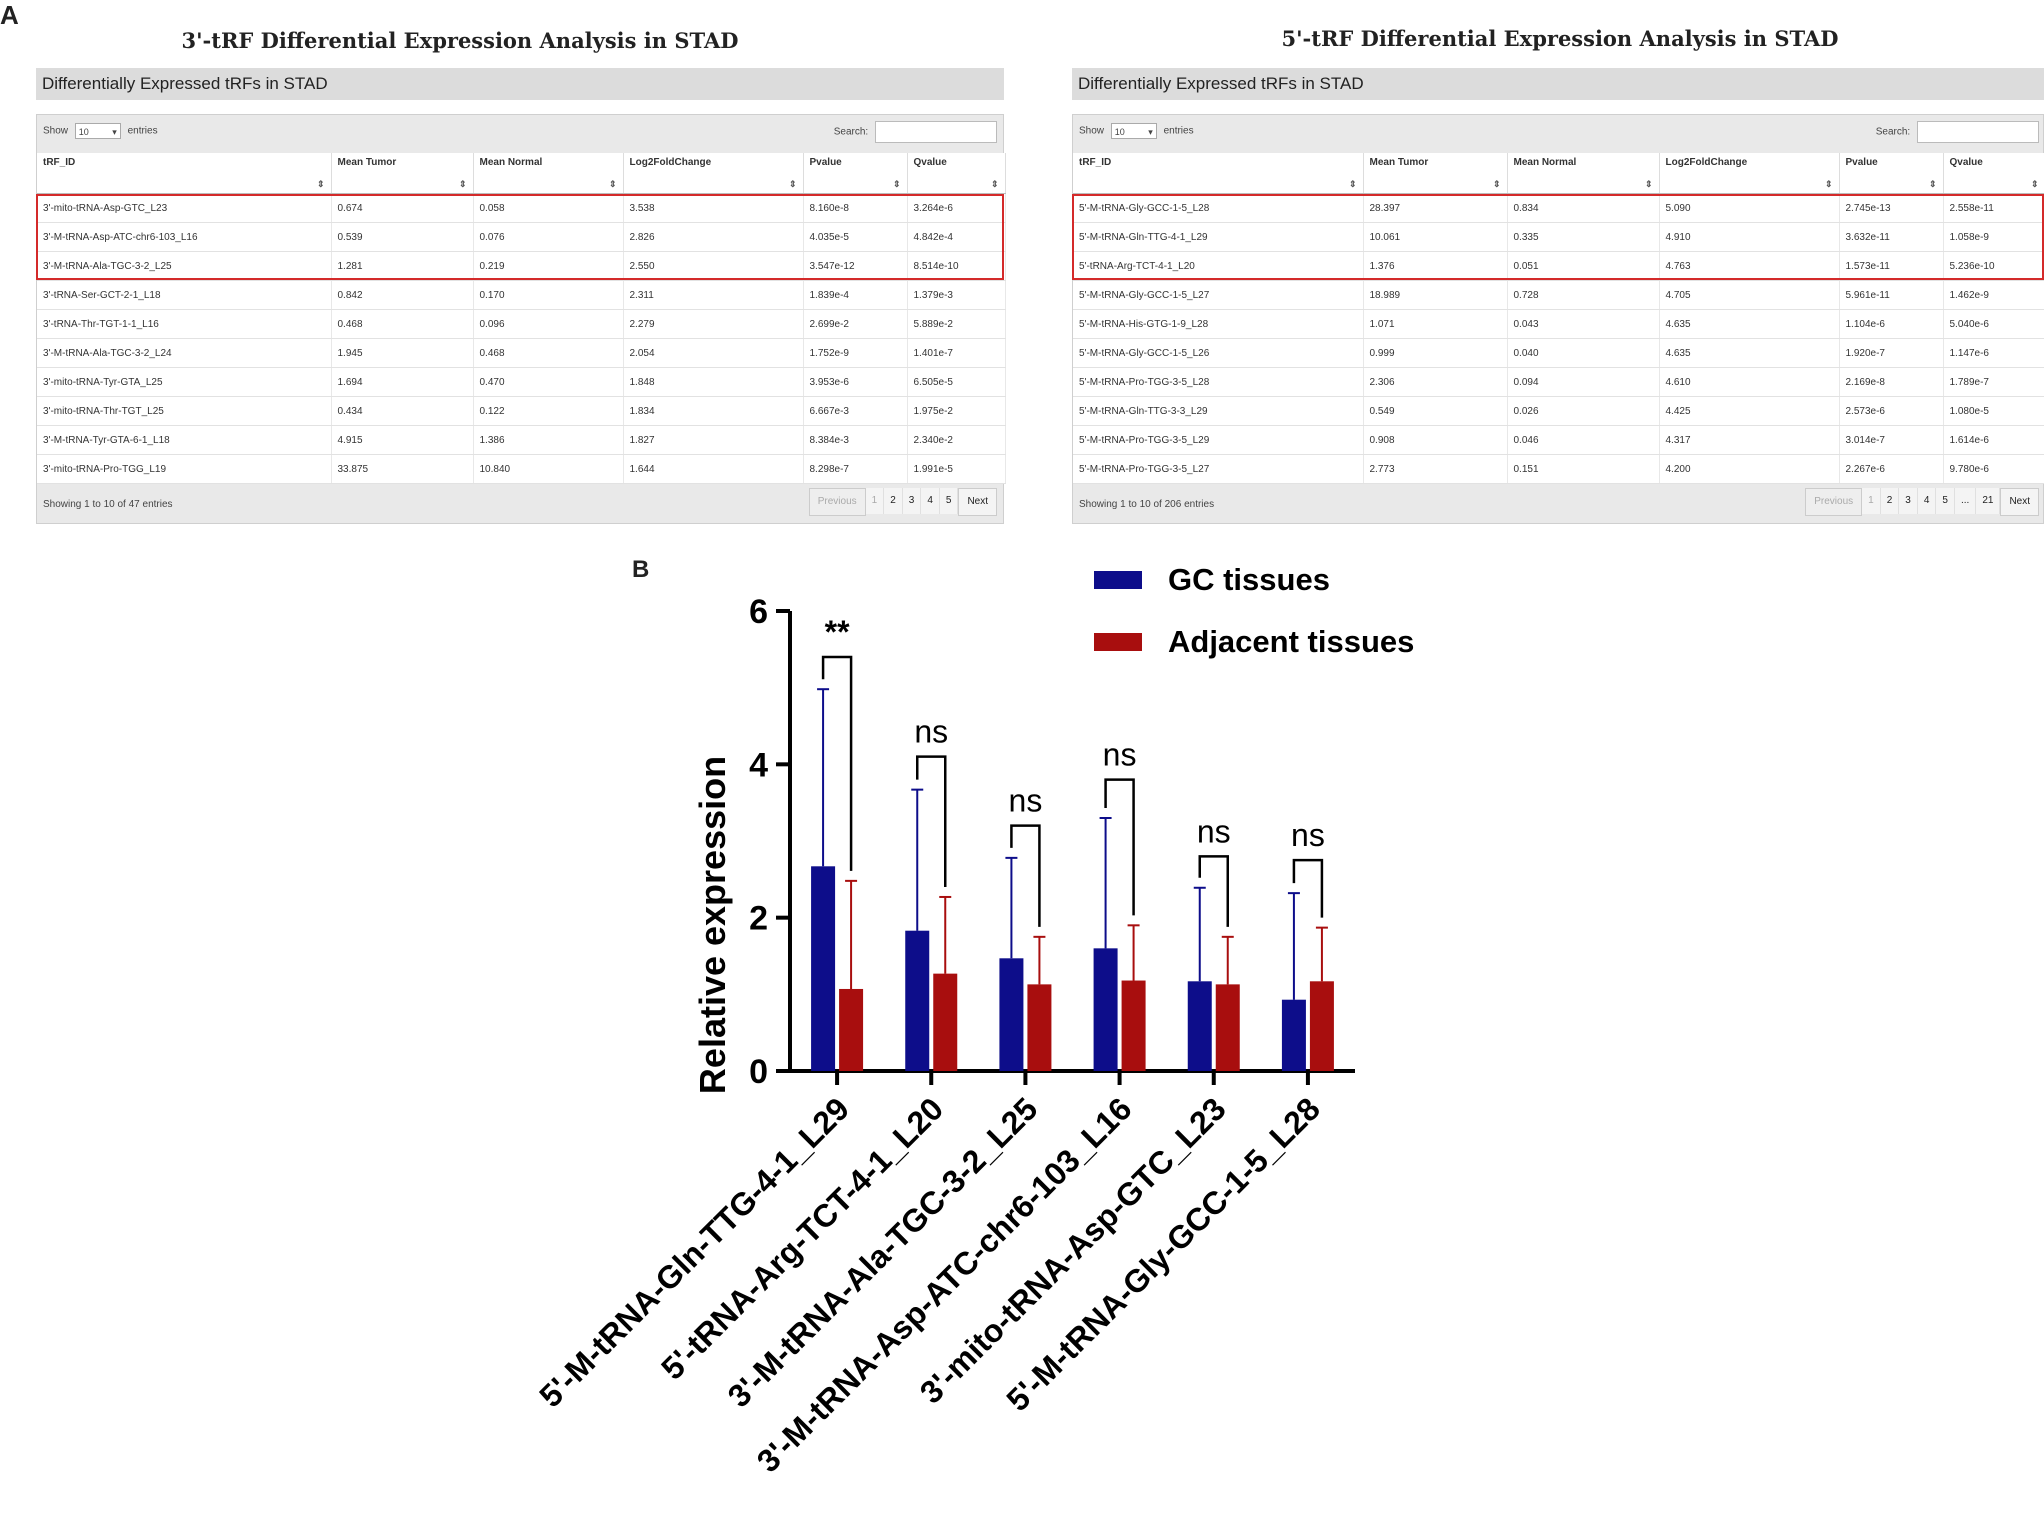 The width and height of the screenshot is (2044, 1521). What do you see at coordinates (184, 208) in the screenshot?
I see `table-cell: 3'-mito-tRNA-Asp-GTC_L23` at bounding box center [184, 208].